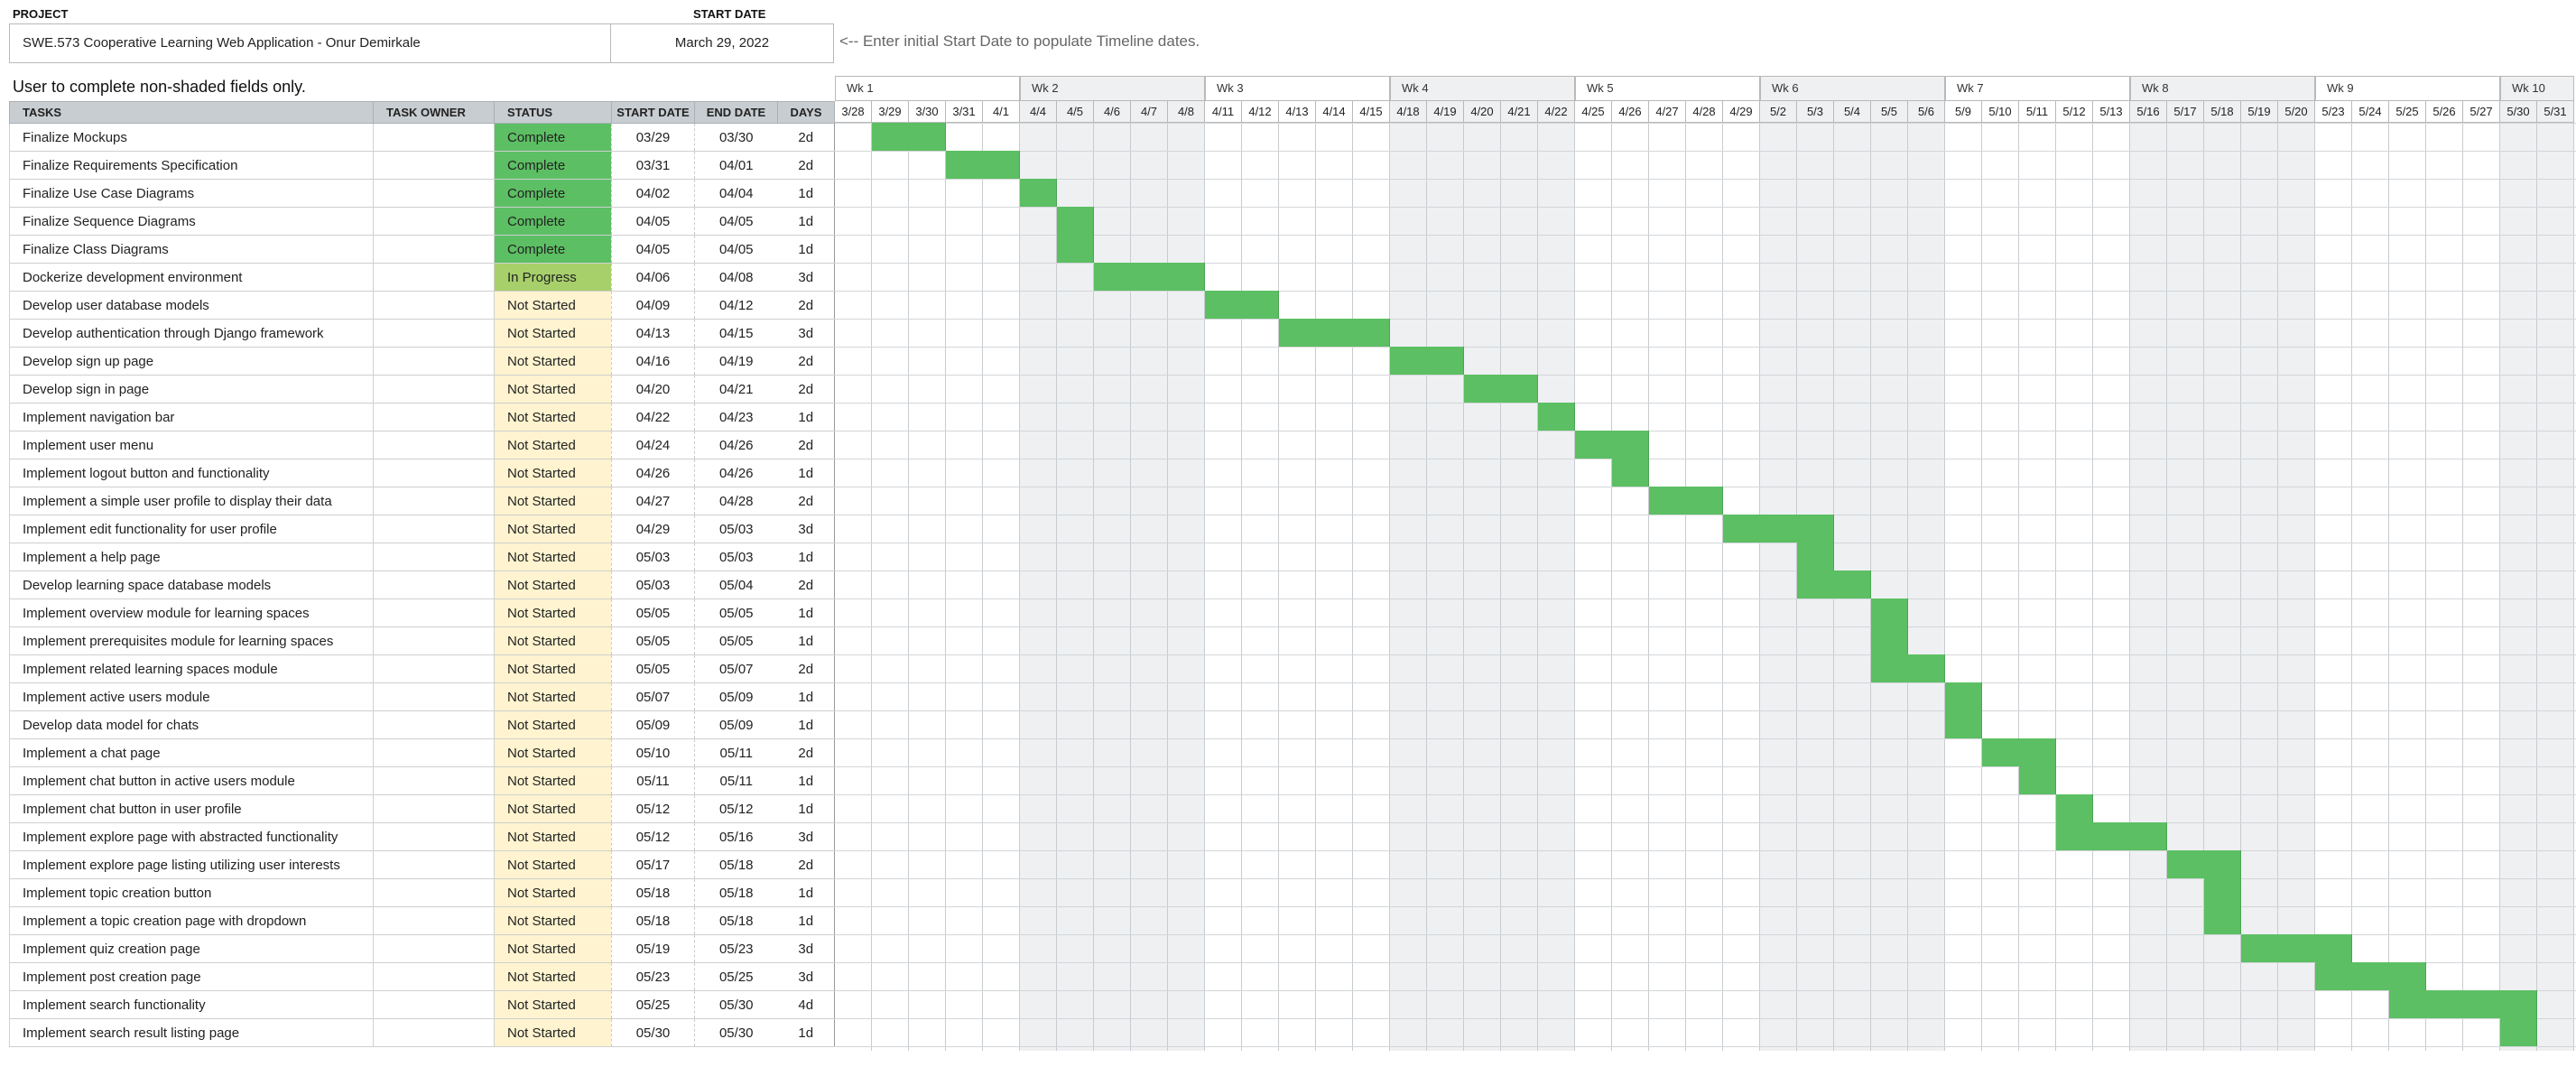  Describe the element at coordinates (191, 221) in the screenshot. I see `task-name-cell: Finalize Sequence Diagrams` at that location.